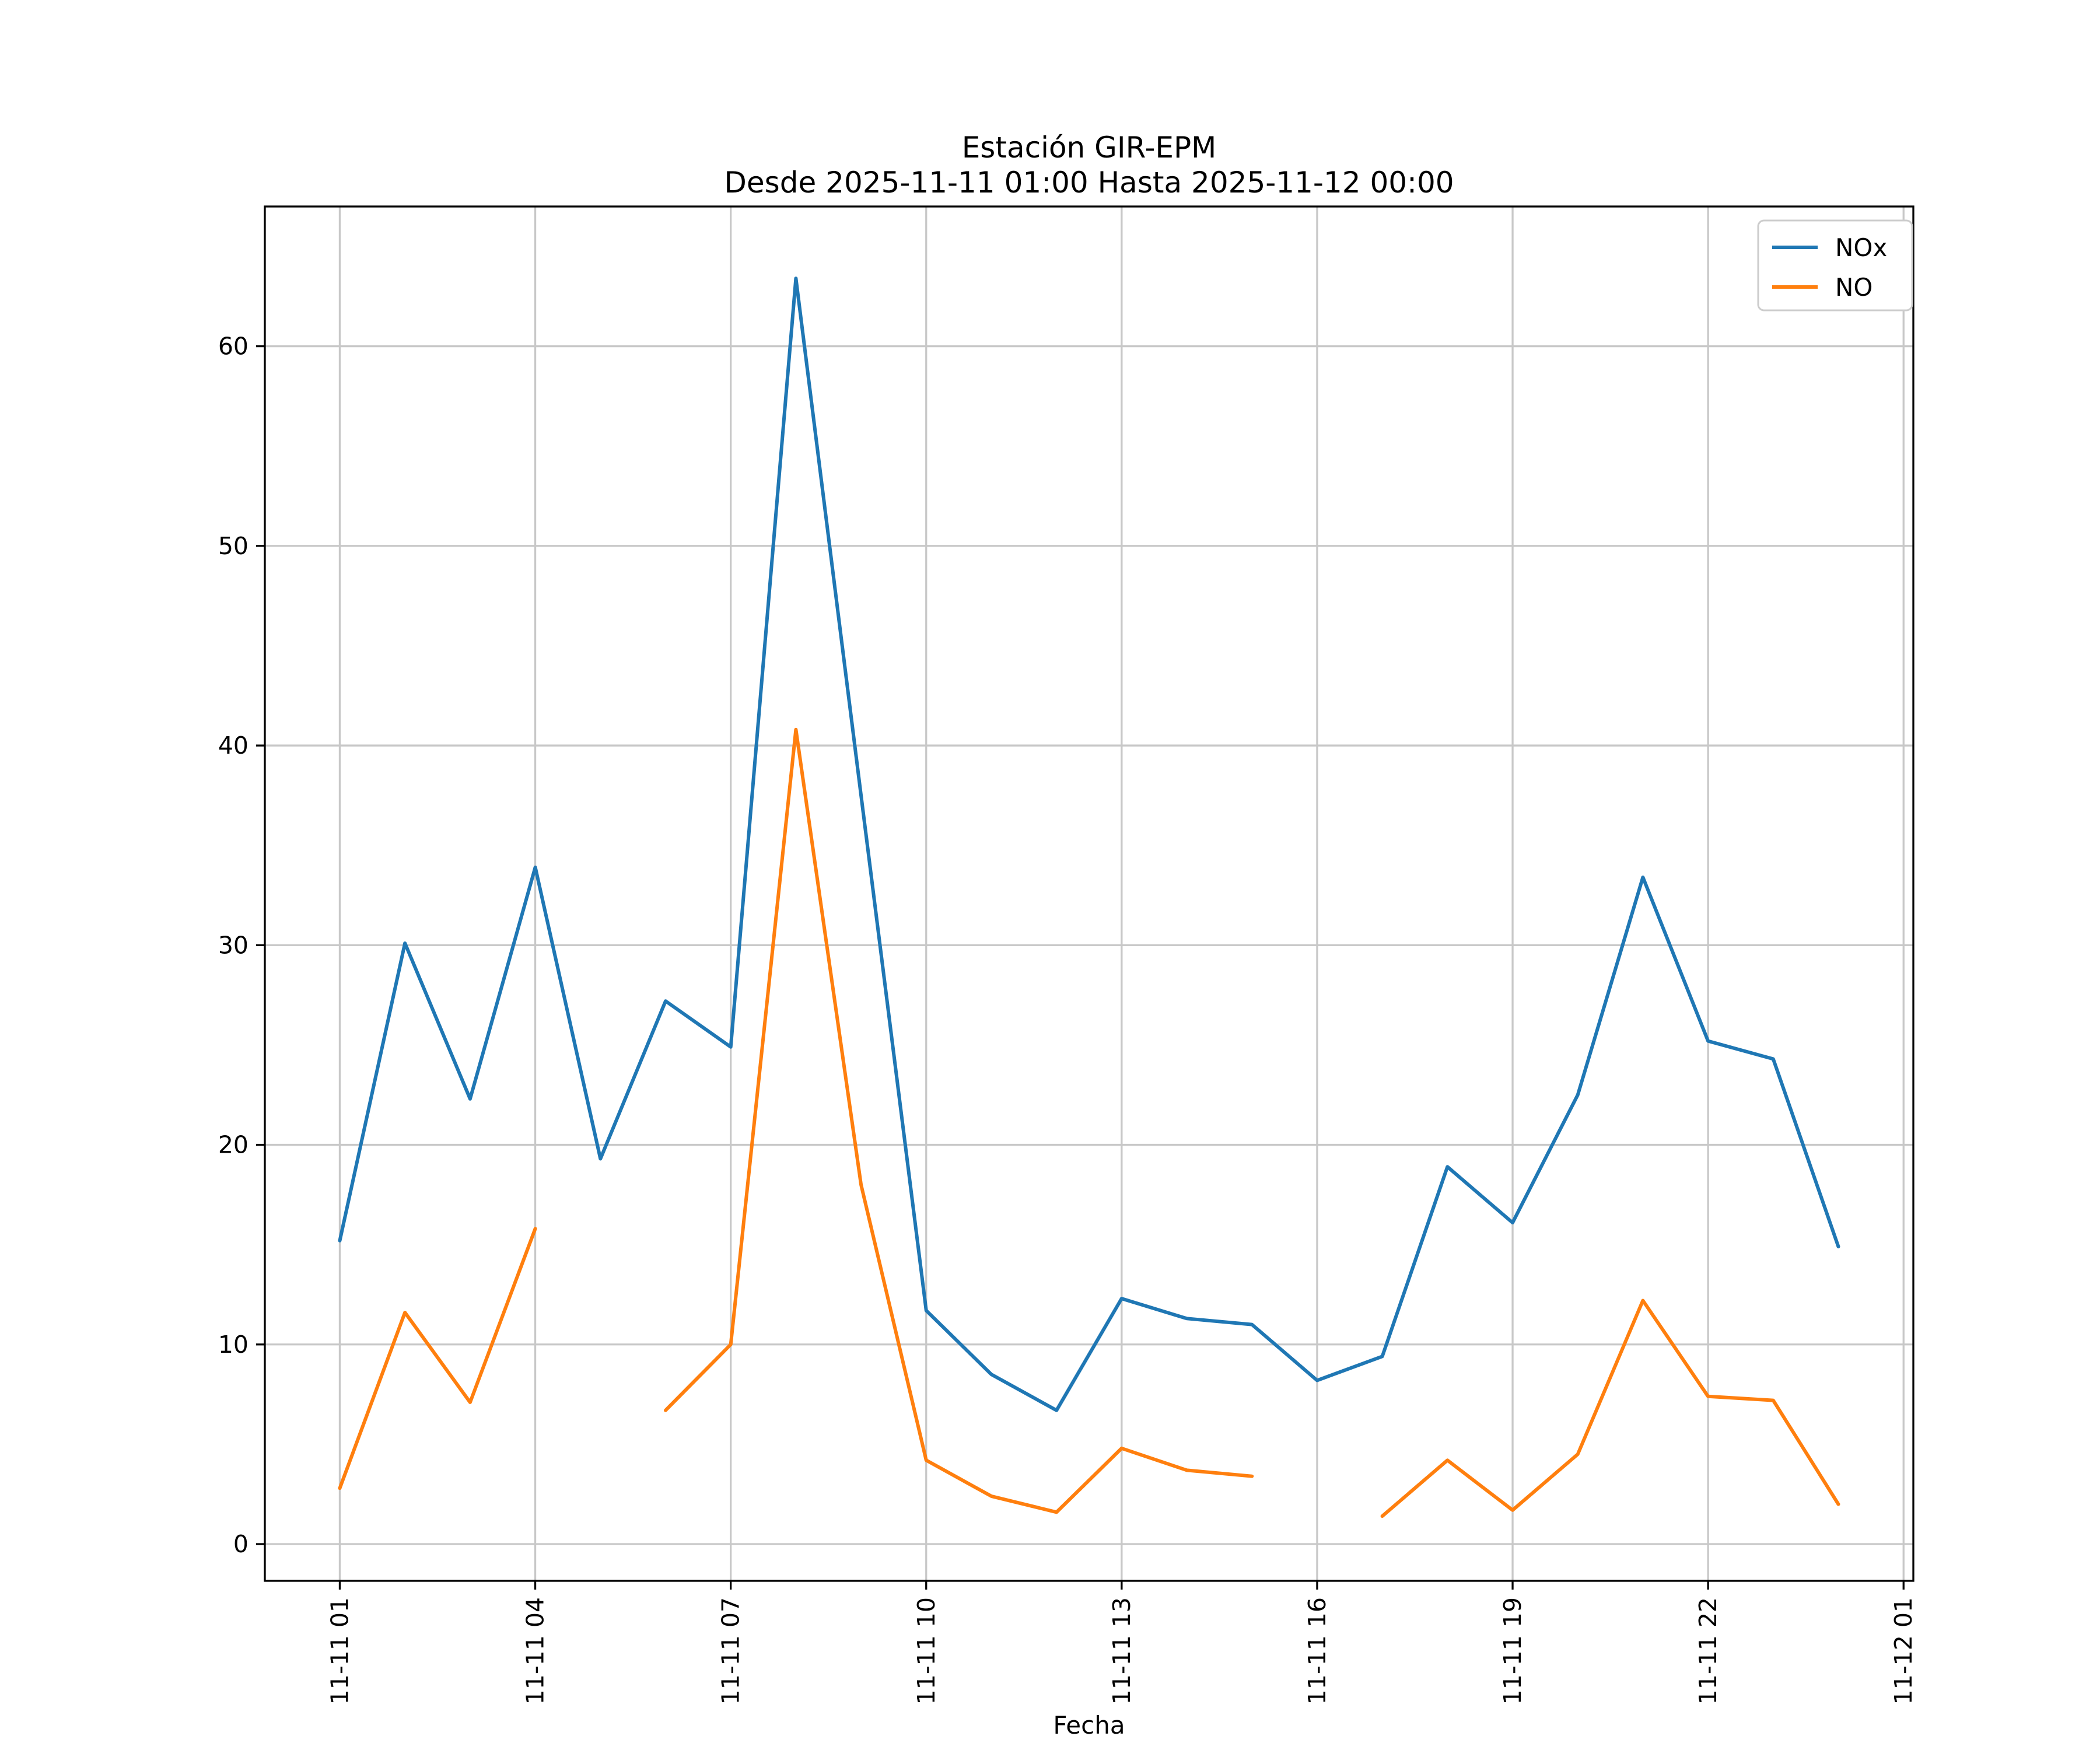  I want to click on y-tick-label: 10, so click(233, 1345).